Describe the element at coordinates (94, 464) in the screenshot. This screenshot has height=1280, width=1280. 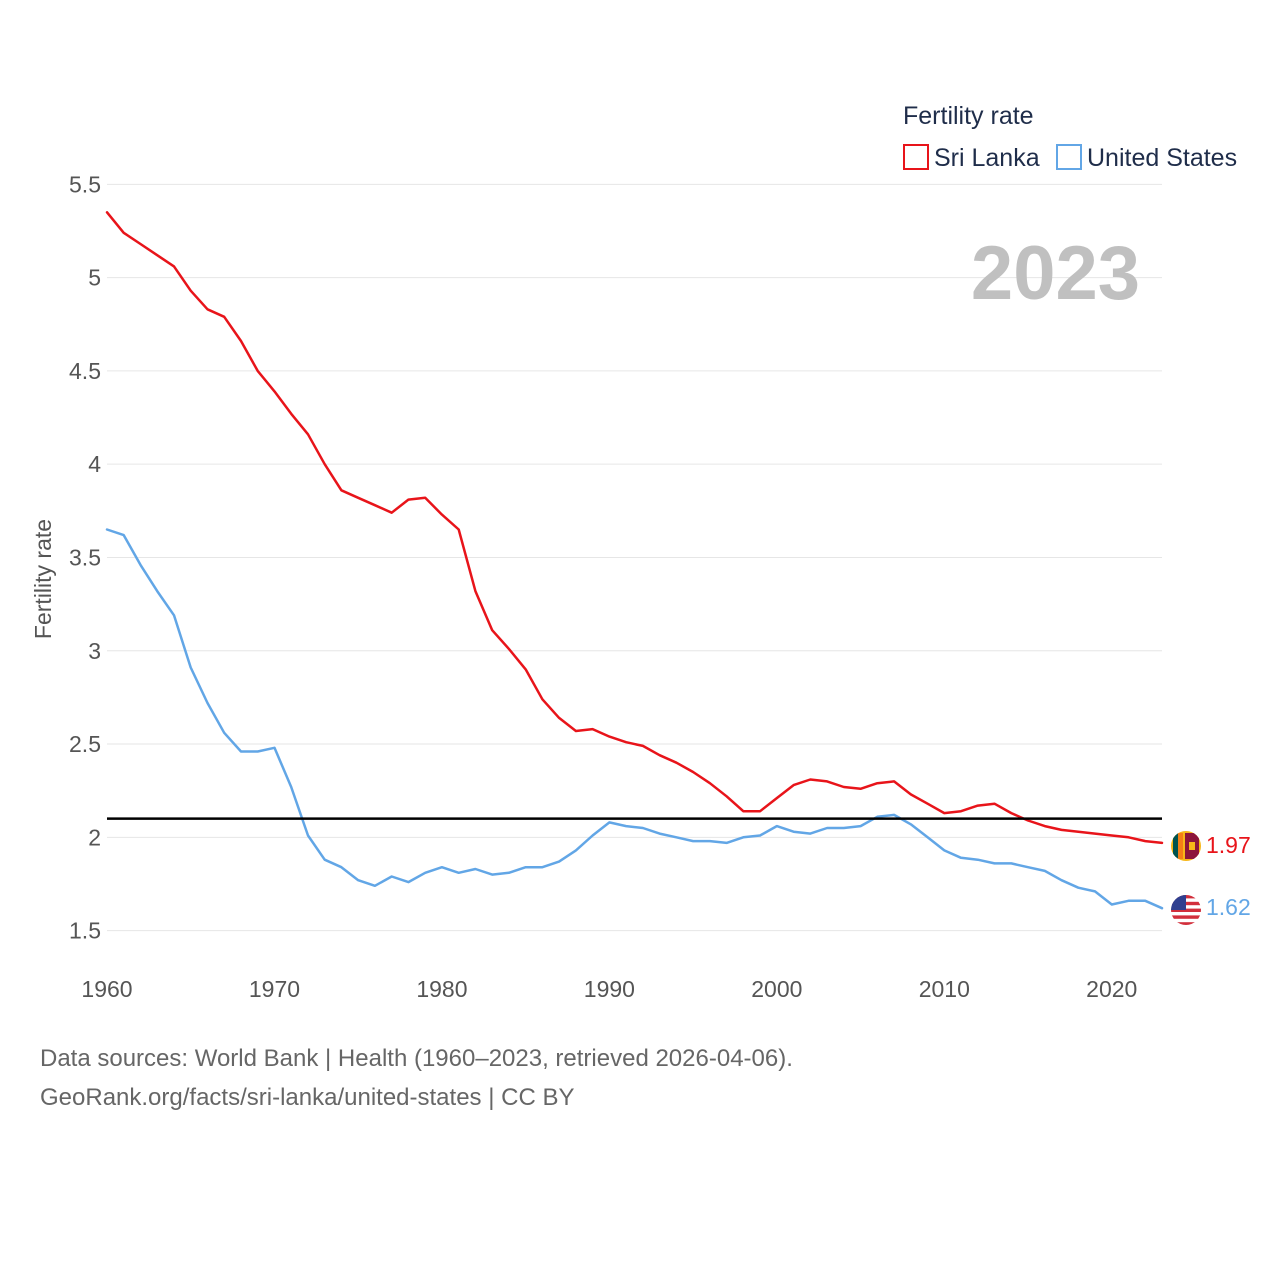
I see `y-tick-label-5: 4` at that location.